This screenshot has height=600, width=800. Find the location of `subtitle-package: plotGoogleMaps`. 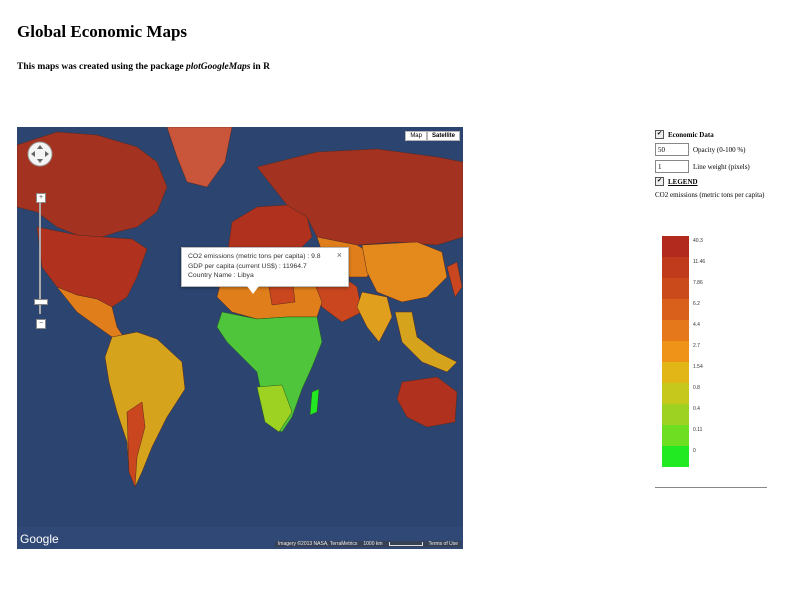

subtitle-package: plotGoogleMaps is located at coordinates (218, 67).